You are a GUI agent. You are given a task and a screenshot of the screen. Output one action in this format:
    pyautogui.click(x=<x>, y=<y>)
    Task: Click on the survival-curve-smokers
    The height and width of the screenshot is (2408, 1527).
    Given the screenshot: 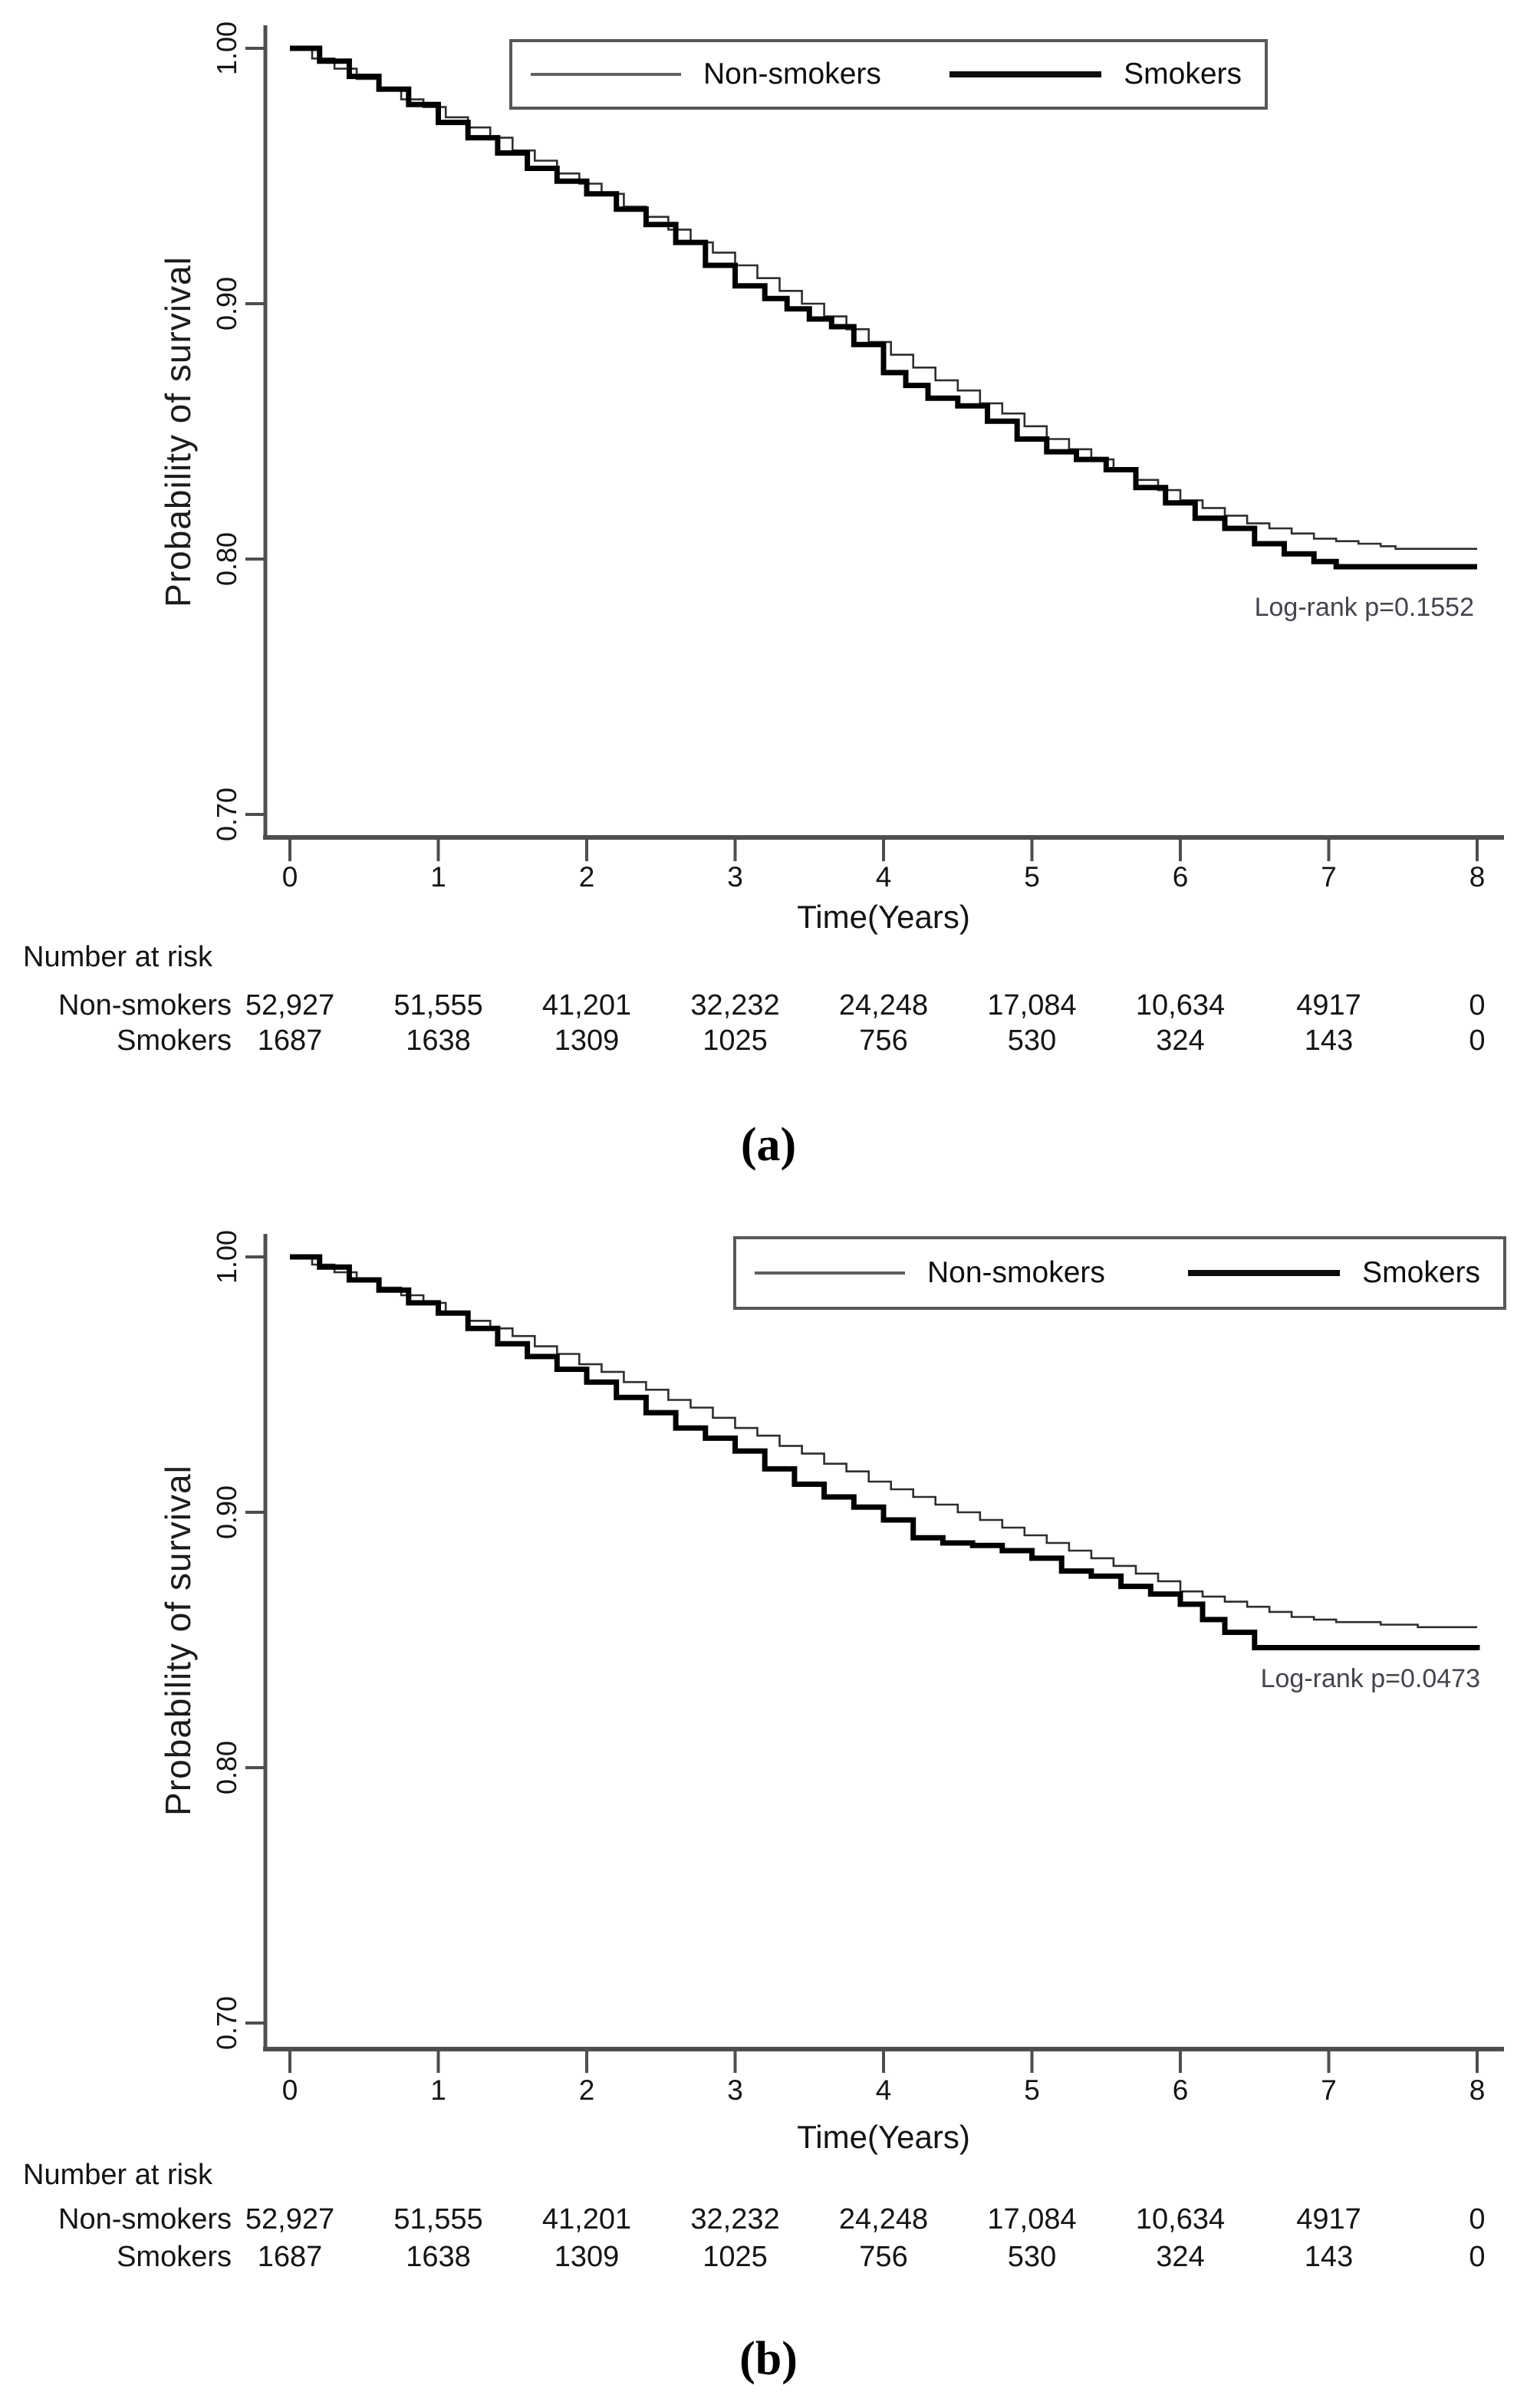 What is the action you would take?
    pyautogui.click(x=885, y=1452)
    